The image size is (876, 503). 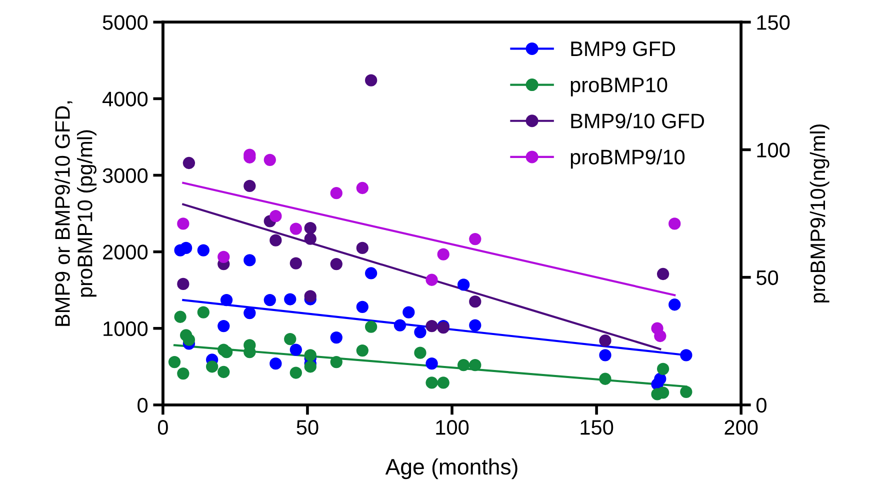 What do you see at coordinates (637, 120) in the screenshot?
I see `legend-label: BMP9/10 GFD` at bounding box center [637, 120].